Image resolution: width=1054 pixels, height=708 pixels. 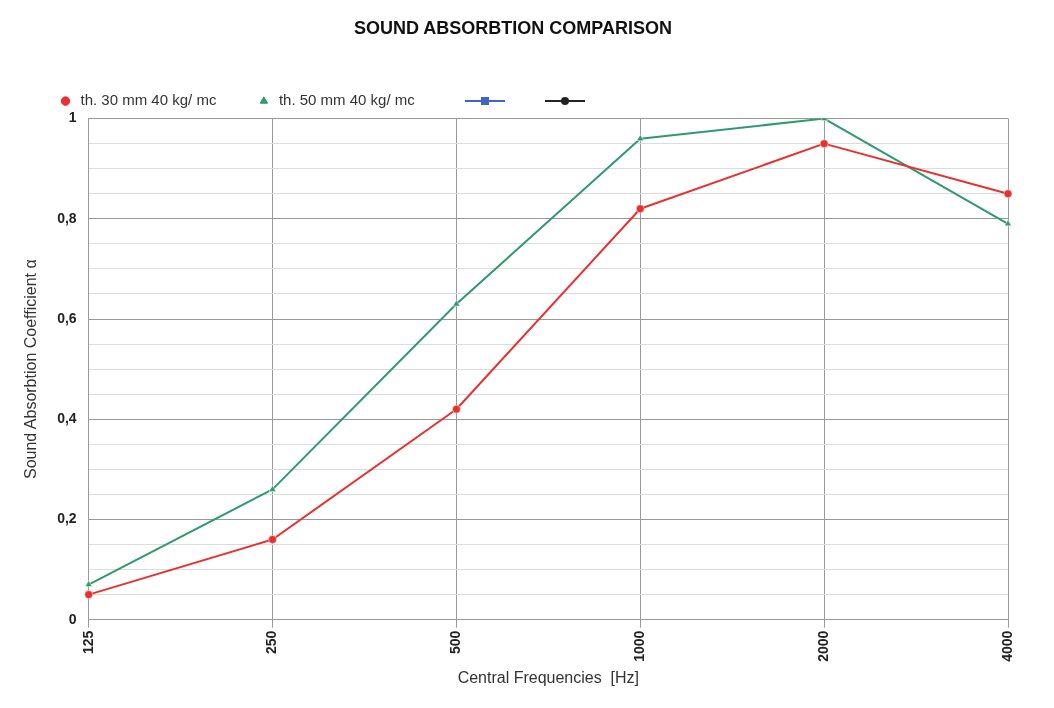 What do you see at coordinates (822, 646) in the screenshot?
I see `x-tick-label: 2000` at bounding box center [822, 646].